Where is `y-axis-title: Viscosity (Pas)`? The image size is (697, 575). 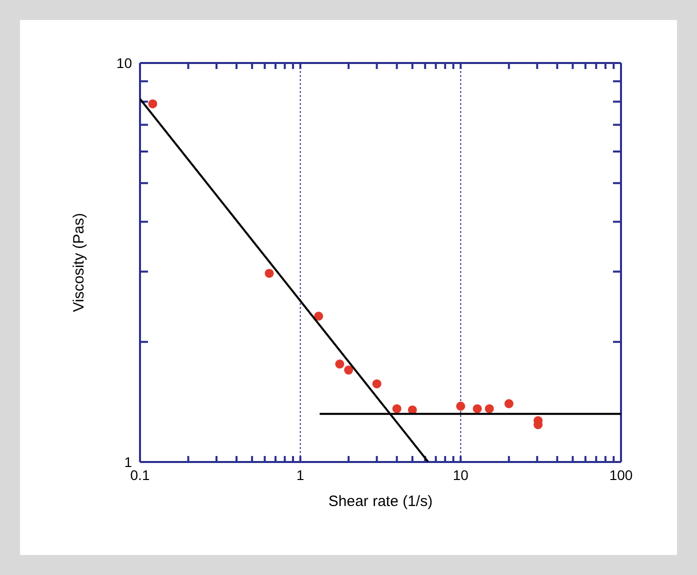 y-axis-title: Viscosity (Pas) is located at coordinates (79, 262).